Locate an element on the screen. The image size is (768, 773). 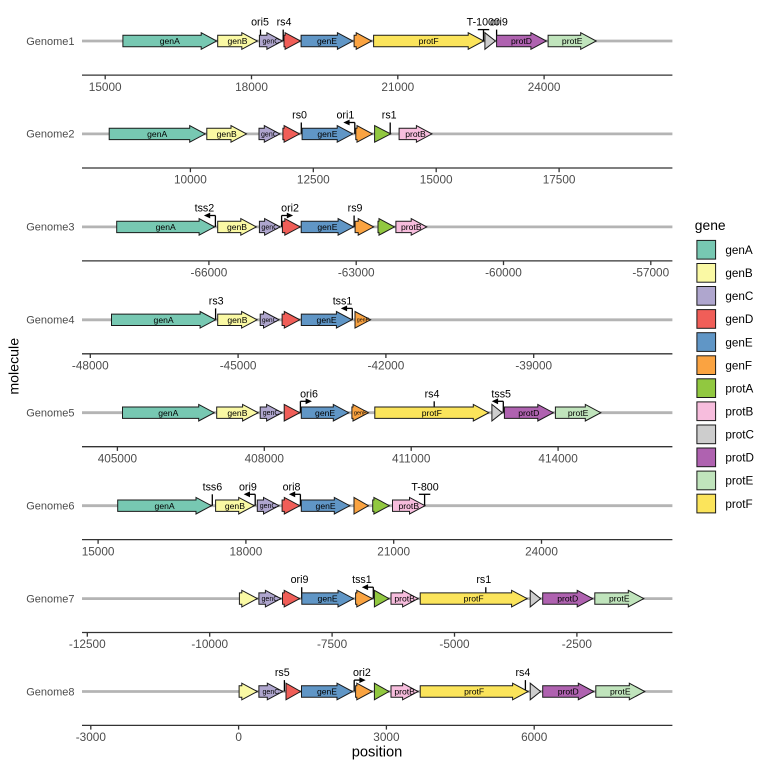
svg-text: Genome2 is located at coordinates (50, 135).